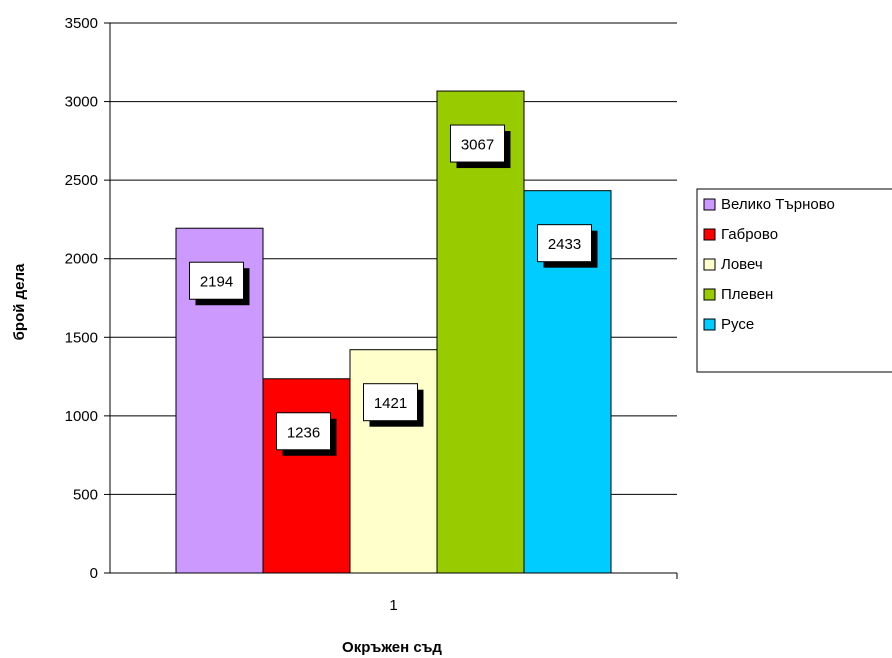 This screenshot has height=658, width=892. I want to click on y-tick-label: 2500, so click(81, 180).